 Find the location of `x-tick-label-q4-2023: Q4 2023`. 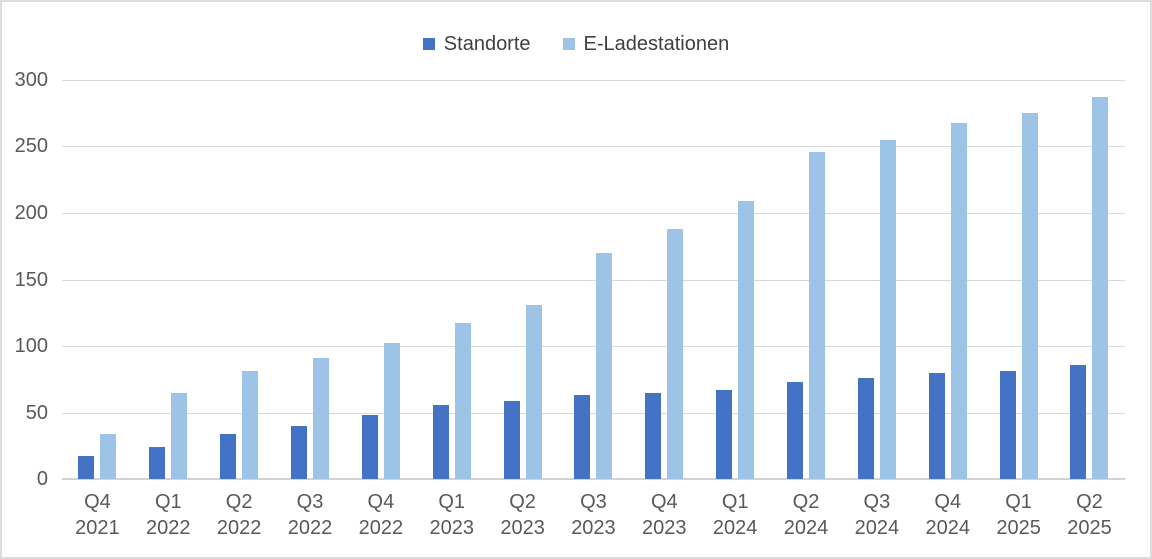

x-tick-label-q4-2023: Q4 2023 is located at coordinates (664, 515).